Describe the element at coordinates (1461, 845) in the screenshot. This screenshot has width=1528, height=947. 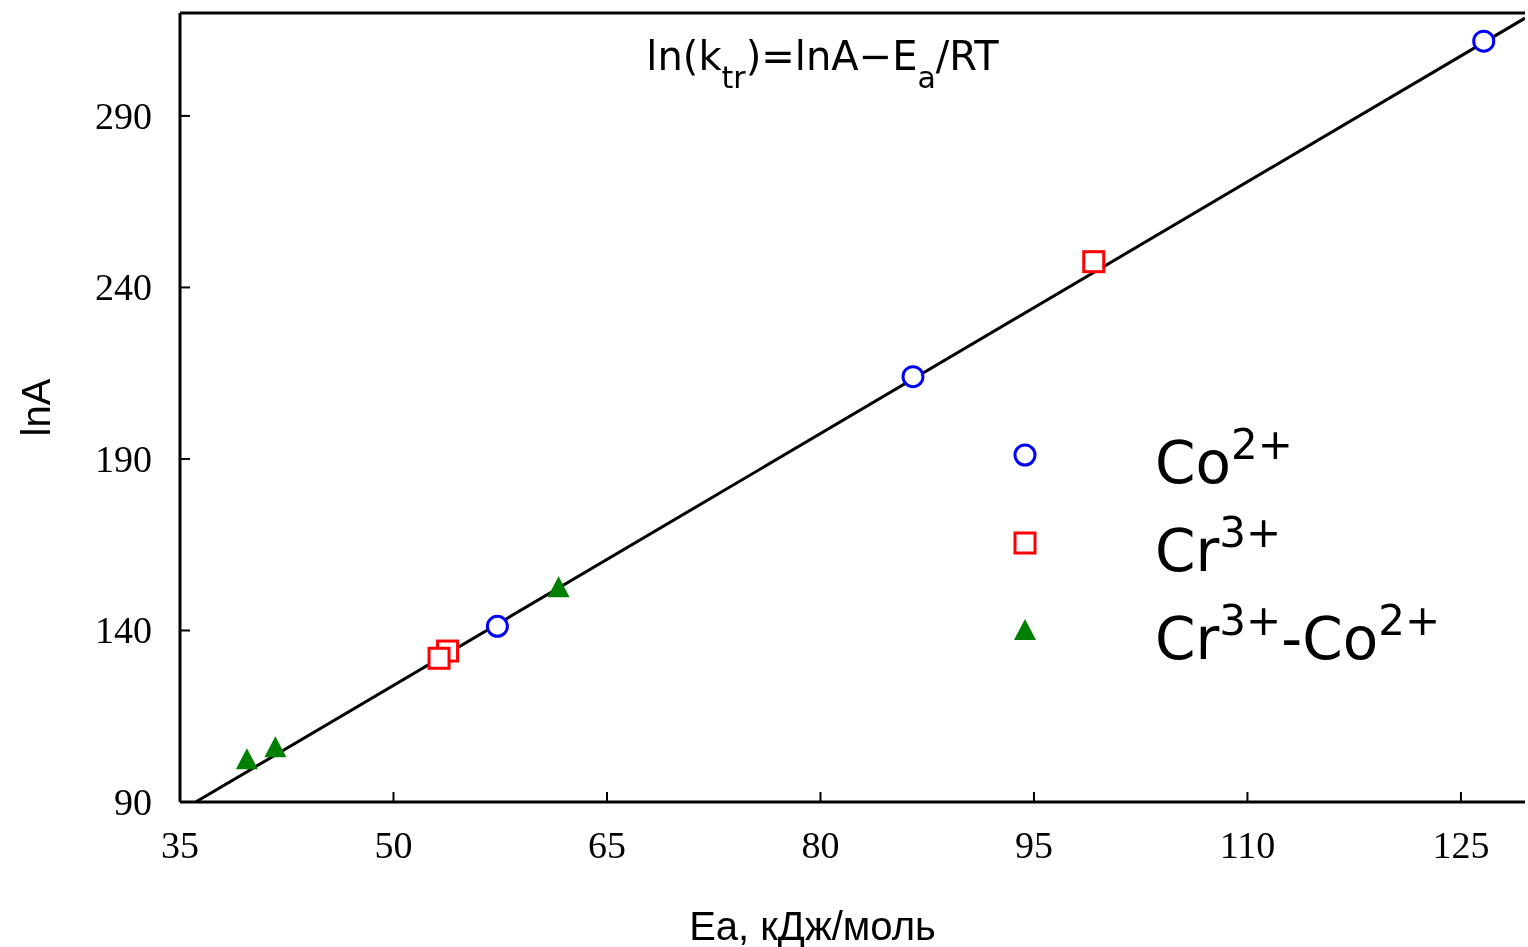
I see `x-tick-label: 125` at that location.